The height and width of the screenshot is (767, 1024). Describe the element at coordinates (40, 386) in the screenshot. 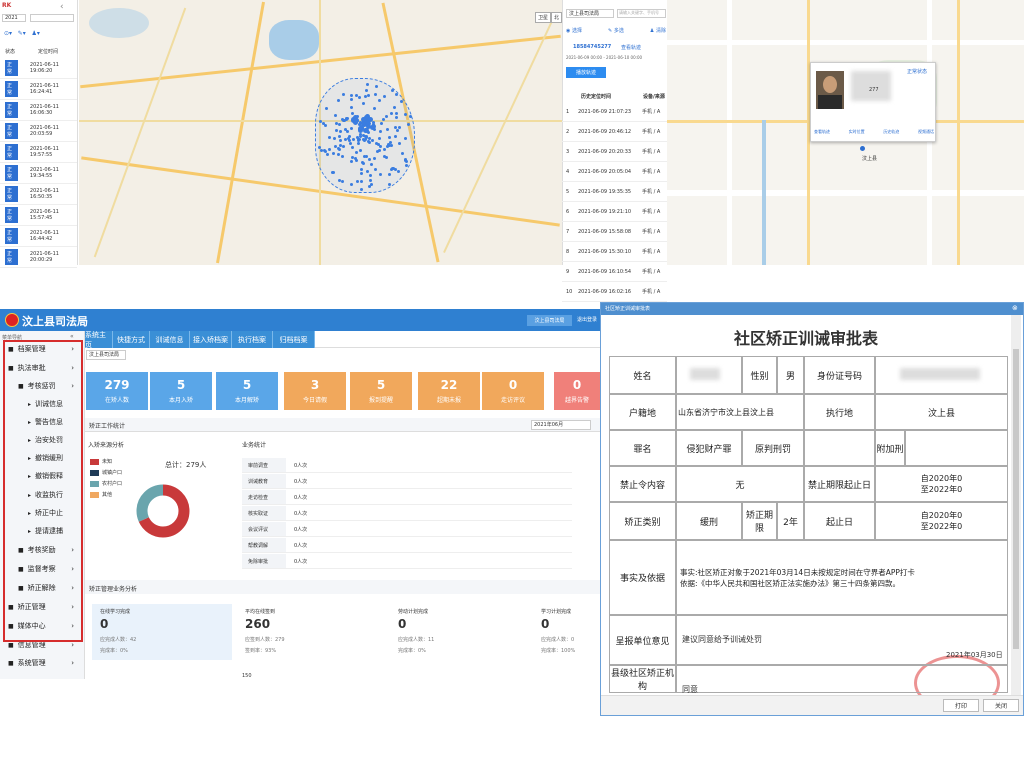

I see `sidebar-item: ■ 考核惩罚 ›` at that location.